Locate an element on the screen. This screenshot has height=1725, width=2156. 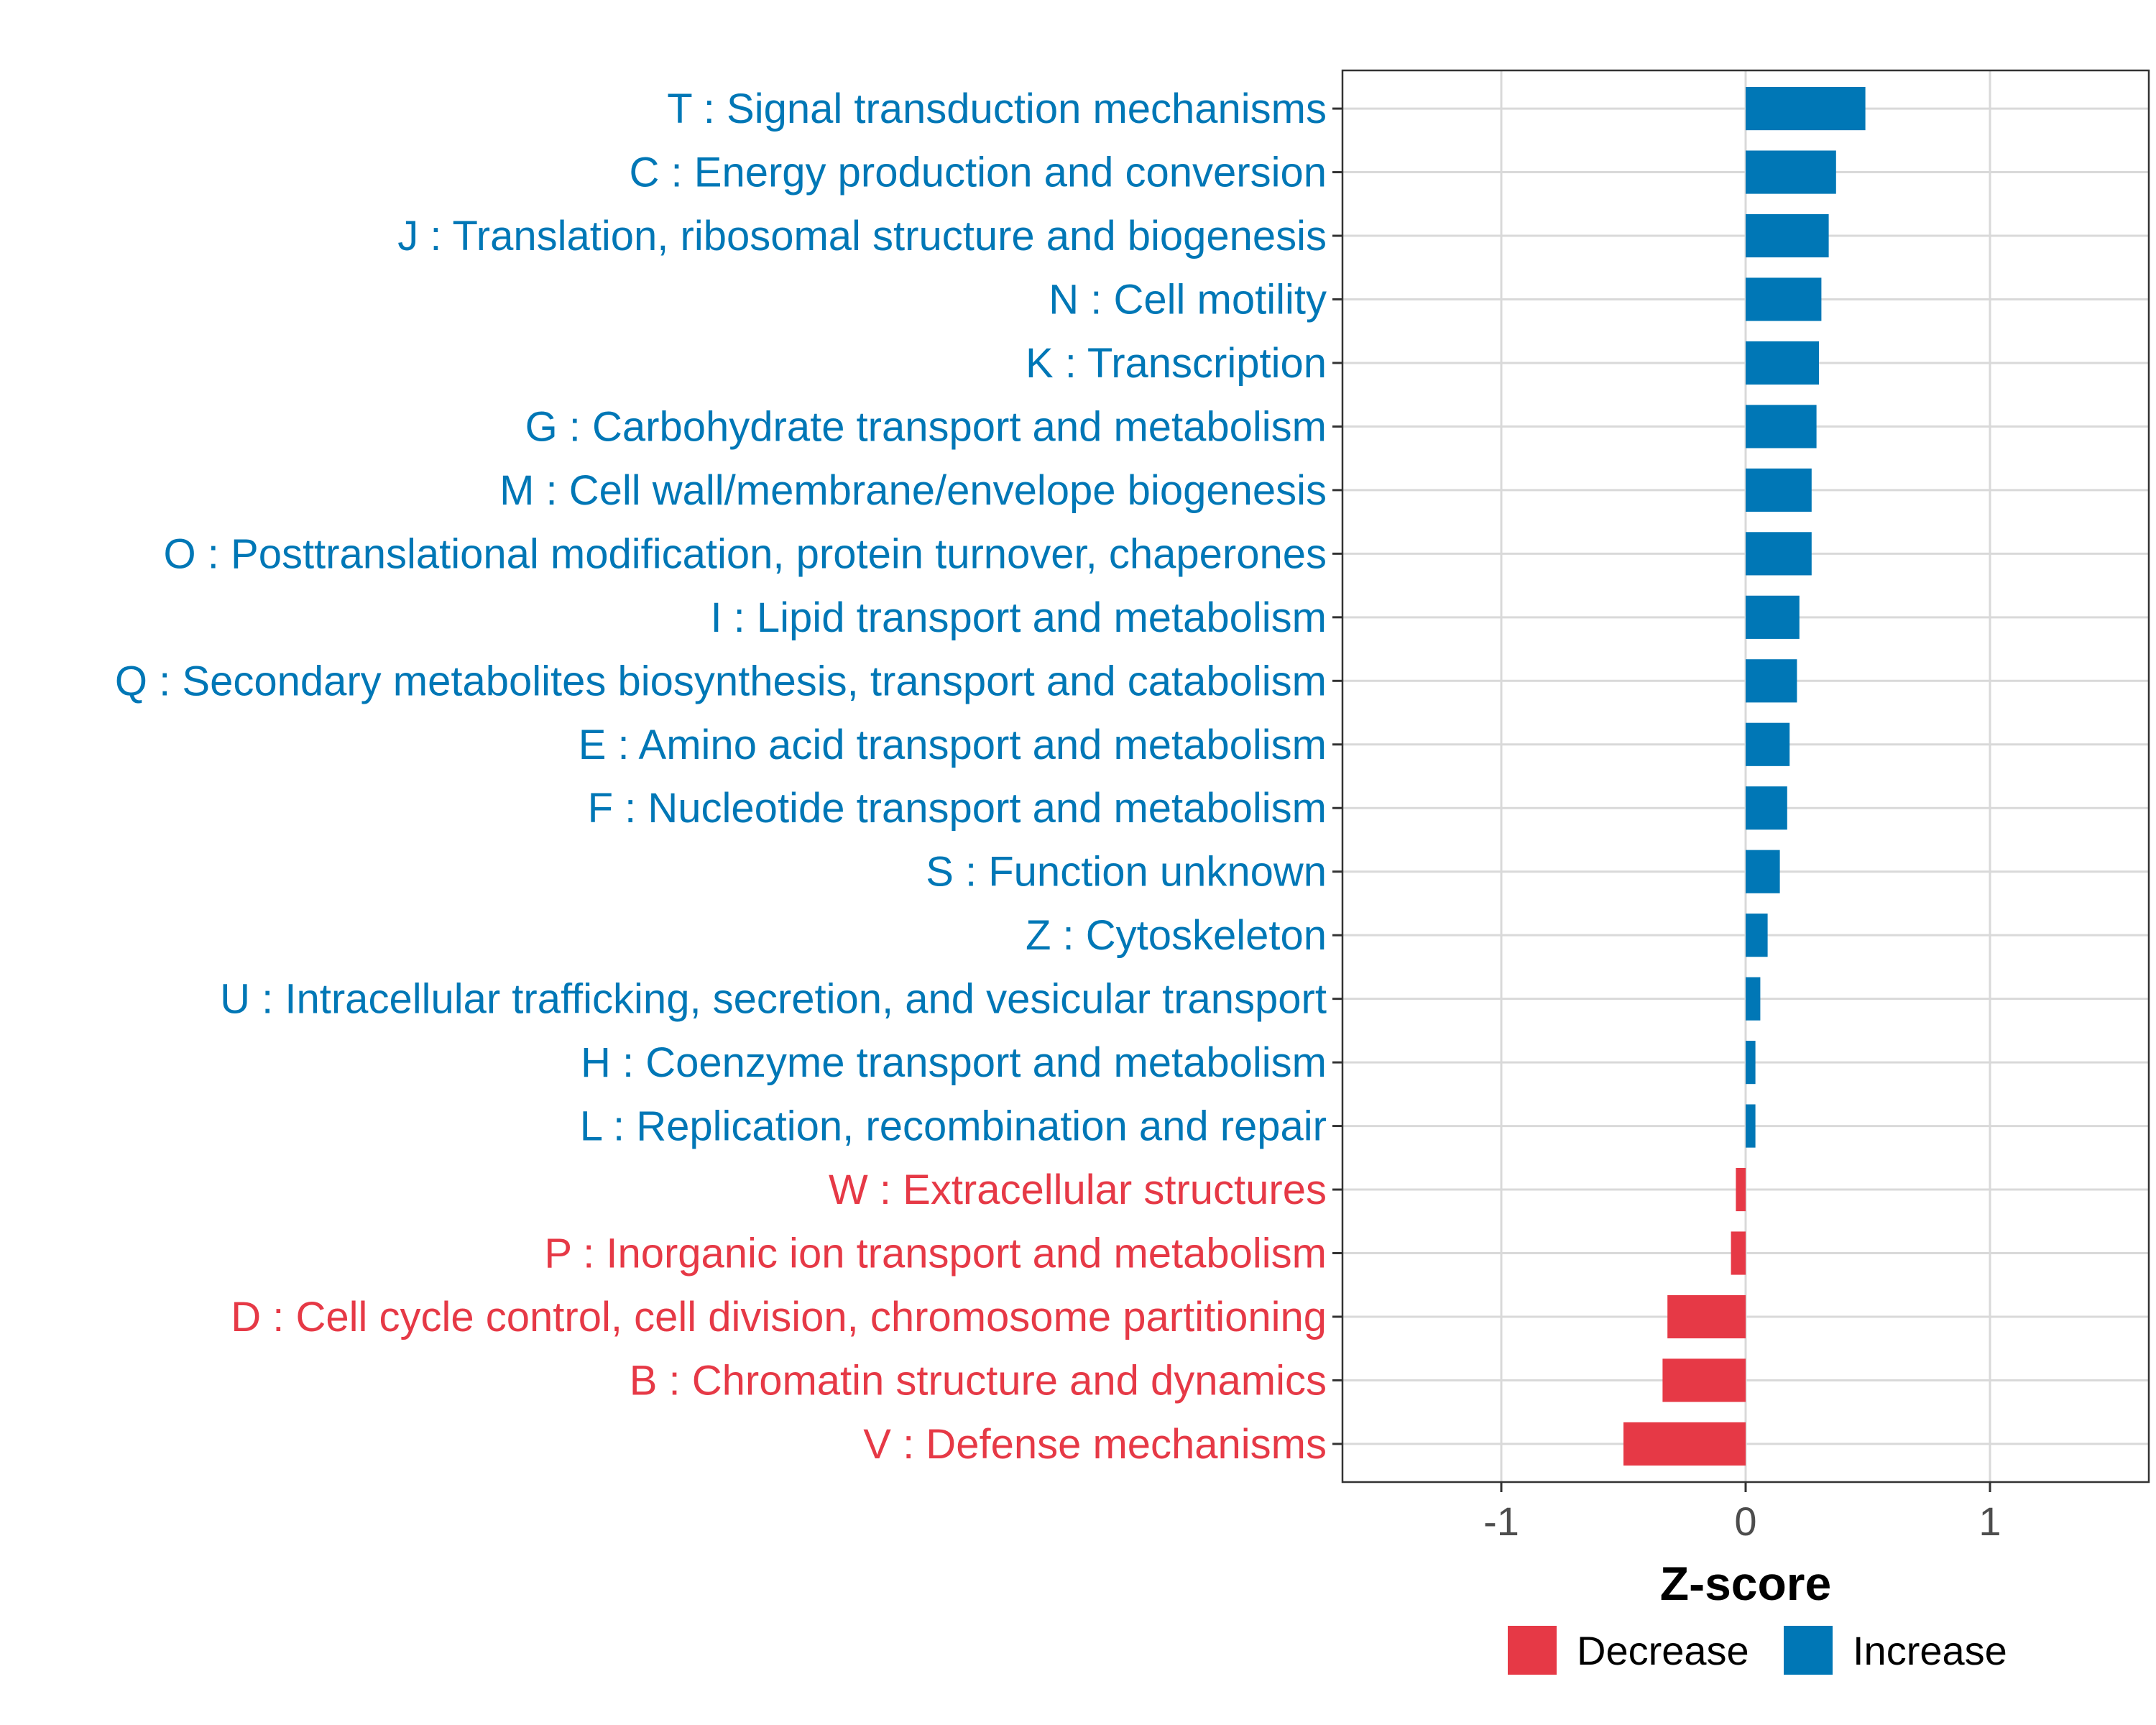
x-tick-label: 1 is located at coordinates (1990, 1521).